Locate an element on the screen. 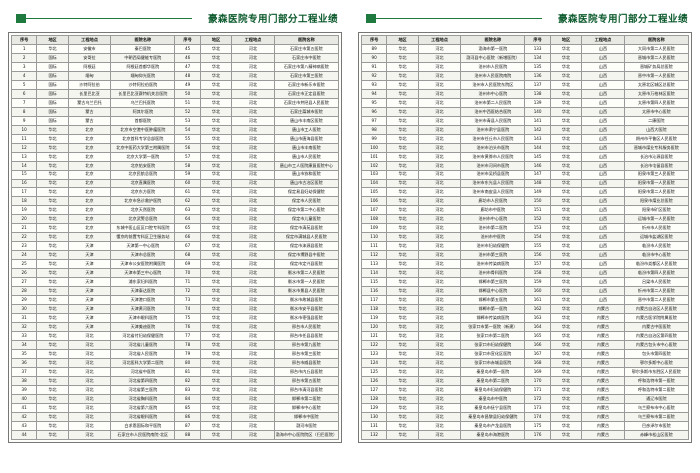 Image resolution: width=700 pixels, height=473 pixels. cell-hospital-a: 沧州市中心医院 is located at coordinates (493, 93).